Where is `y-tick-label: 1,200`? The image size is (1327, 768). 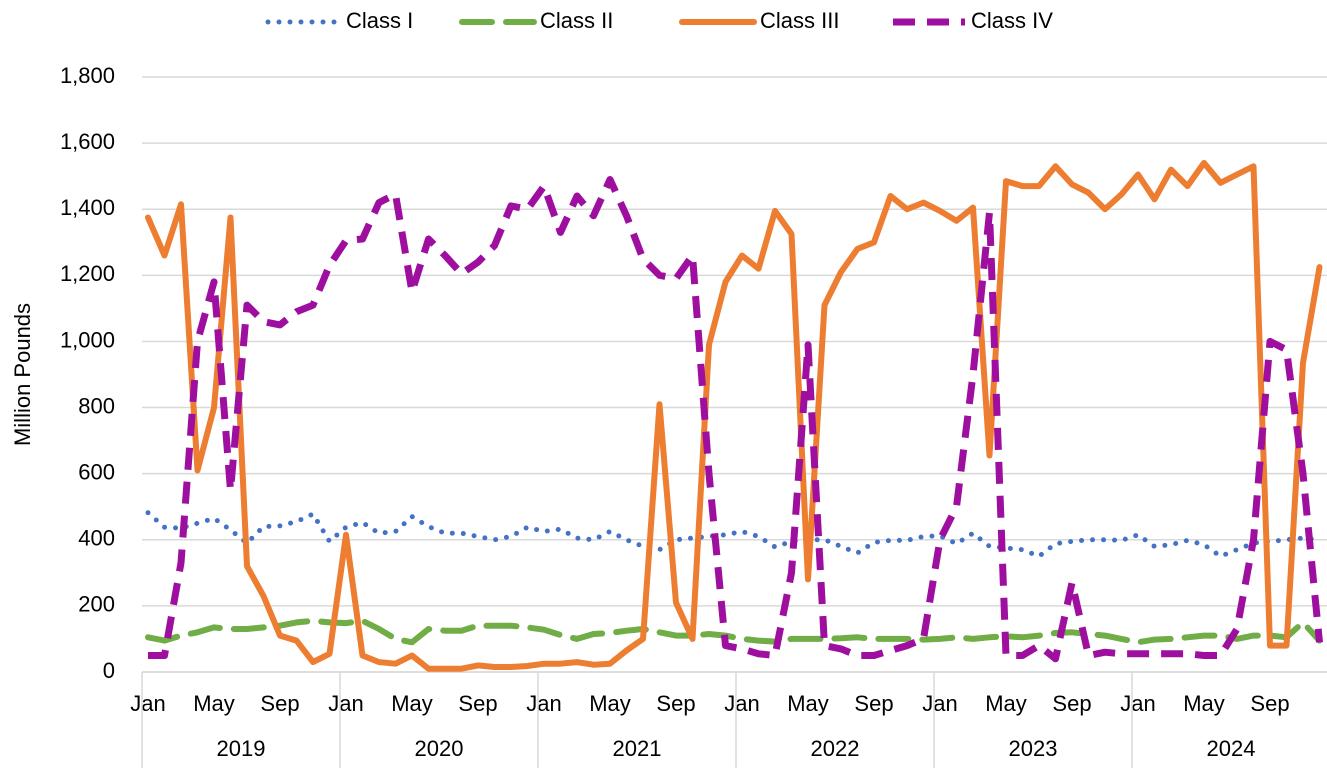
y-tick-label: 1,200 is located at coordinates (87, 273).